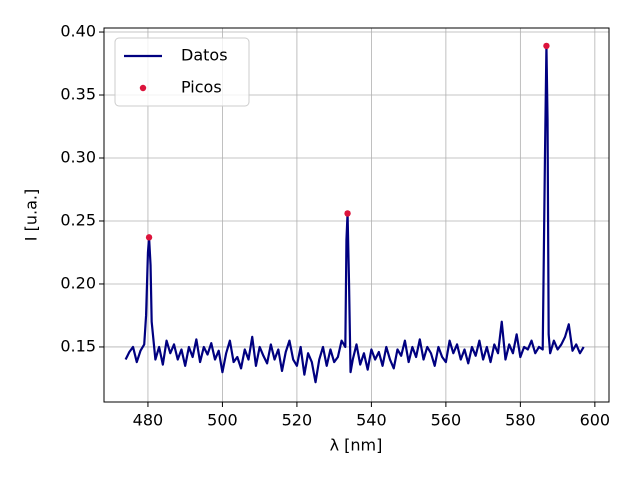 Image resolution: width=640 pixels, height=480 pixels. I want to click on x-tick-label: 600, so click(595, 420).